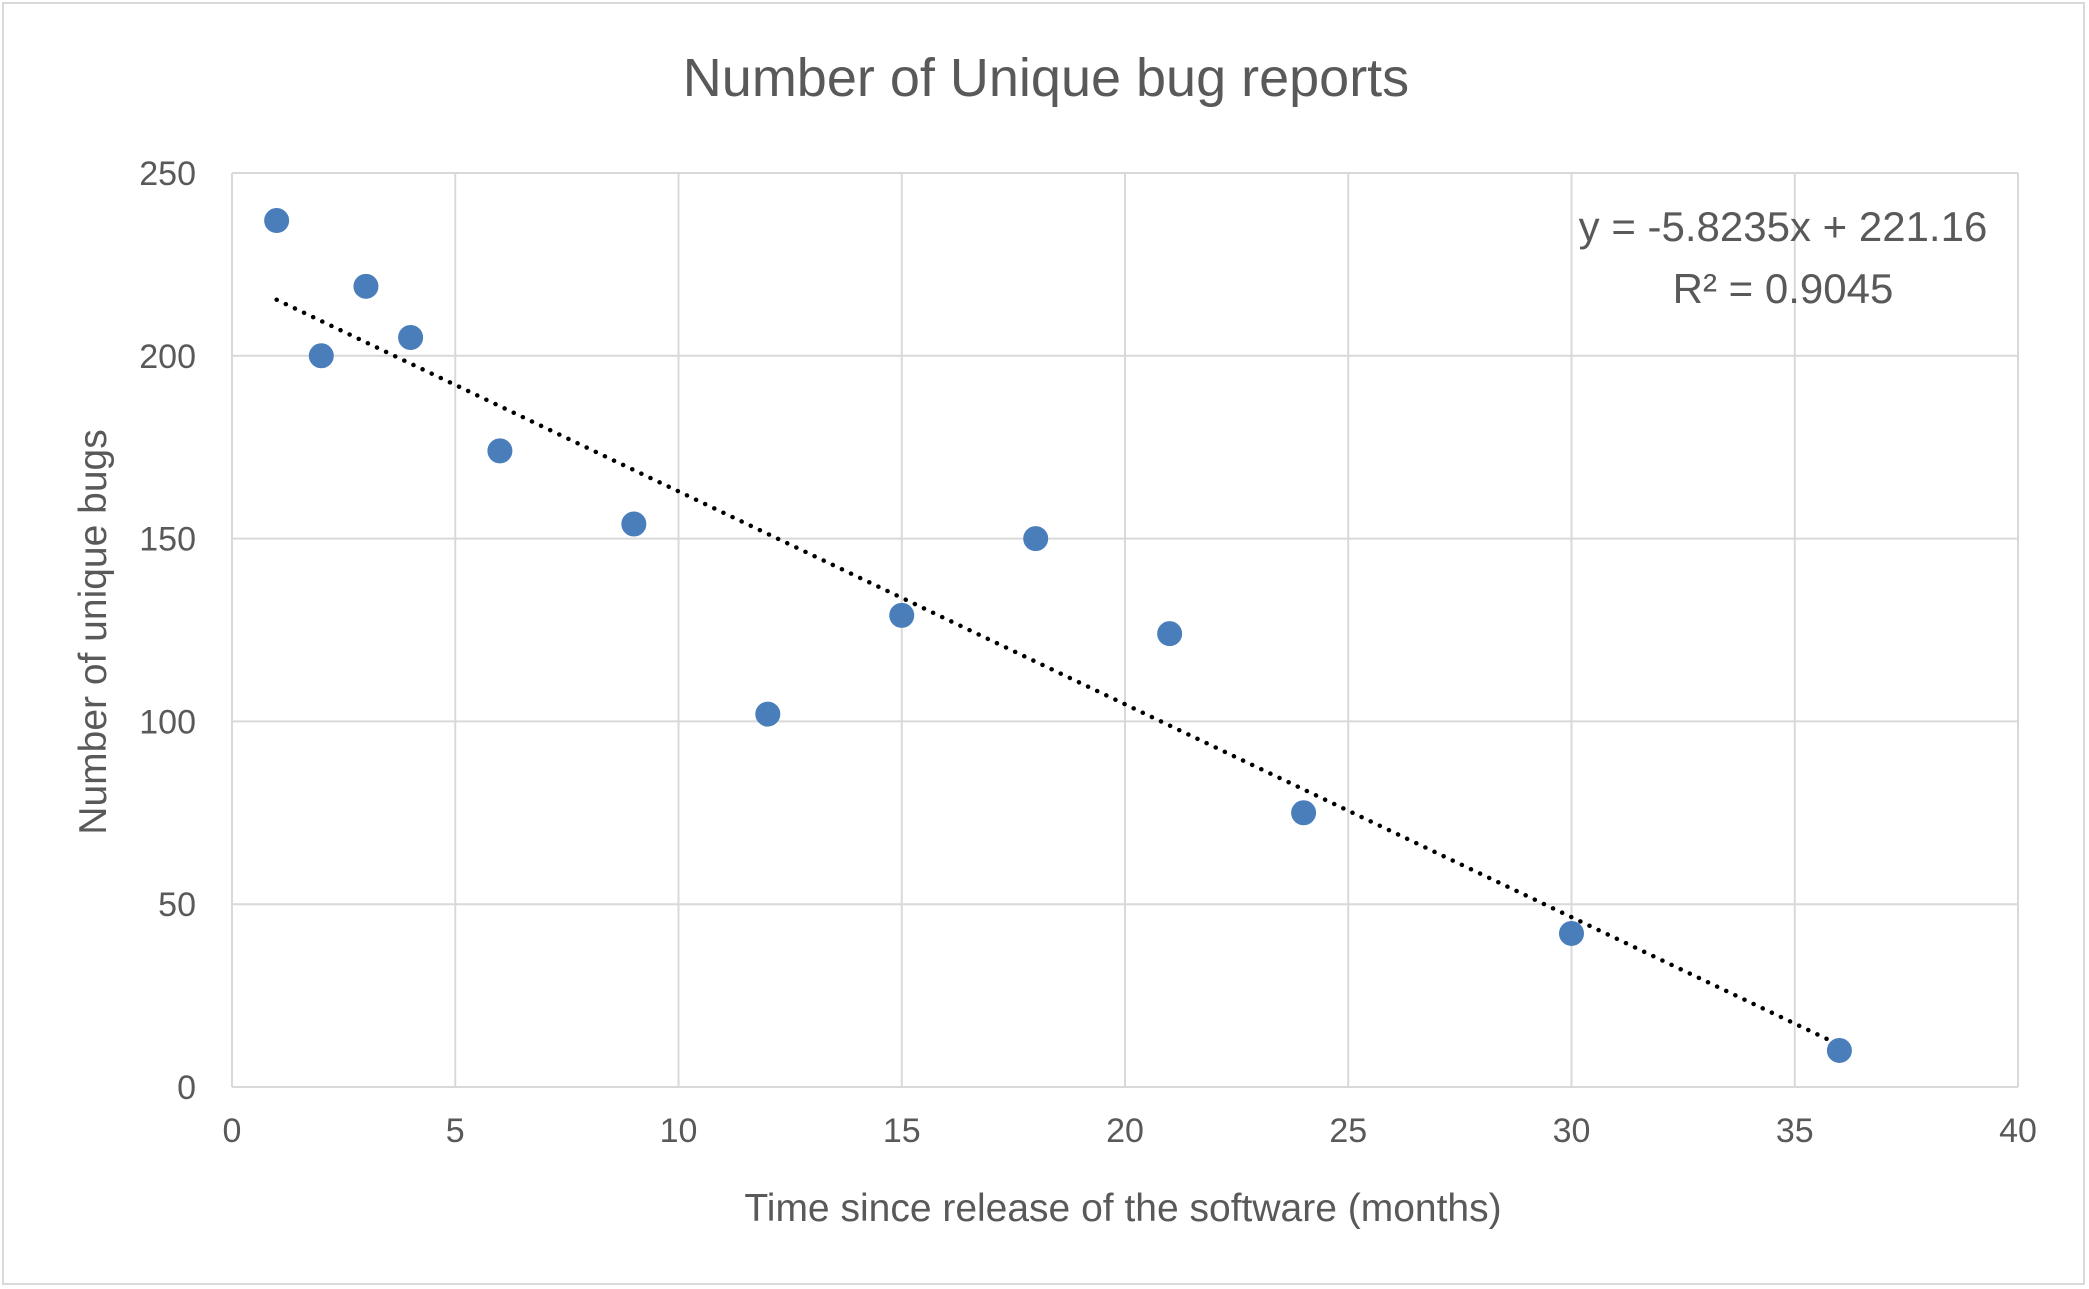 This screenshot has width=2089, height=1289. Describe the element at coordinates (1795, 1131) in the screenshot. I see `x-tick-label: 35` at that location.